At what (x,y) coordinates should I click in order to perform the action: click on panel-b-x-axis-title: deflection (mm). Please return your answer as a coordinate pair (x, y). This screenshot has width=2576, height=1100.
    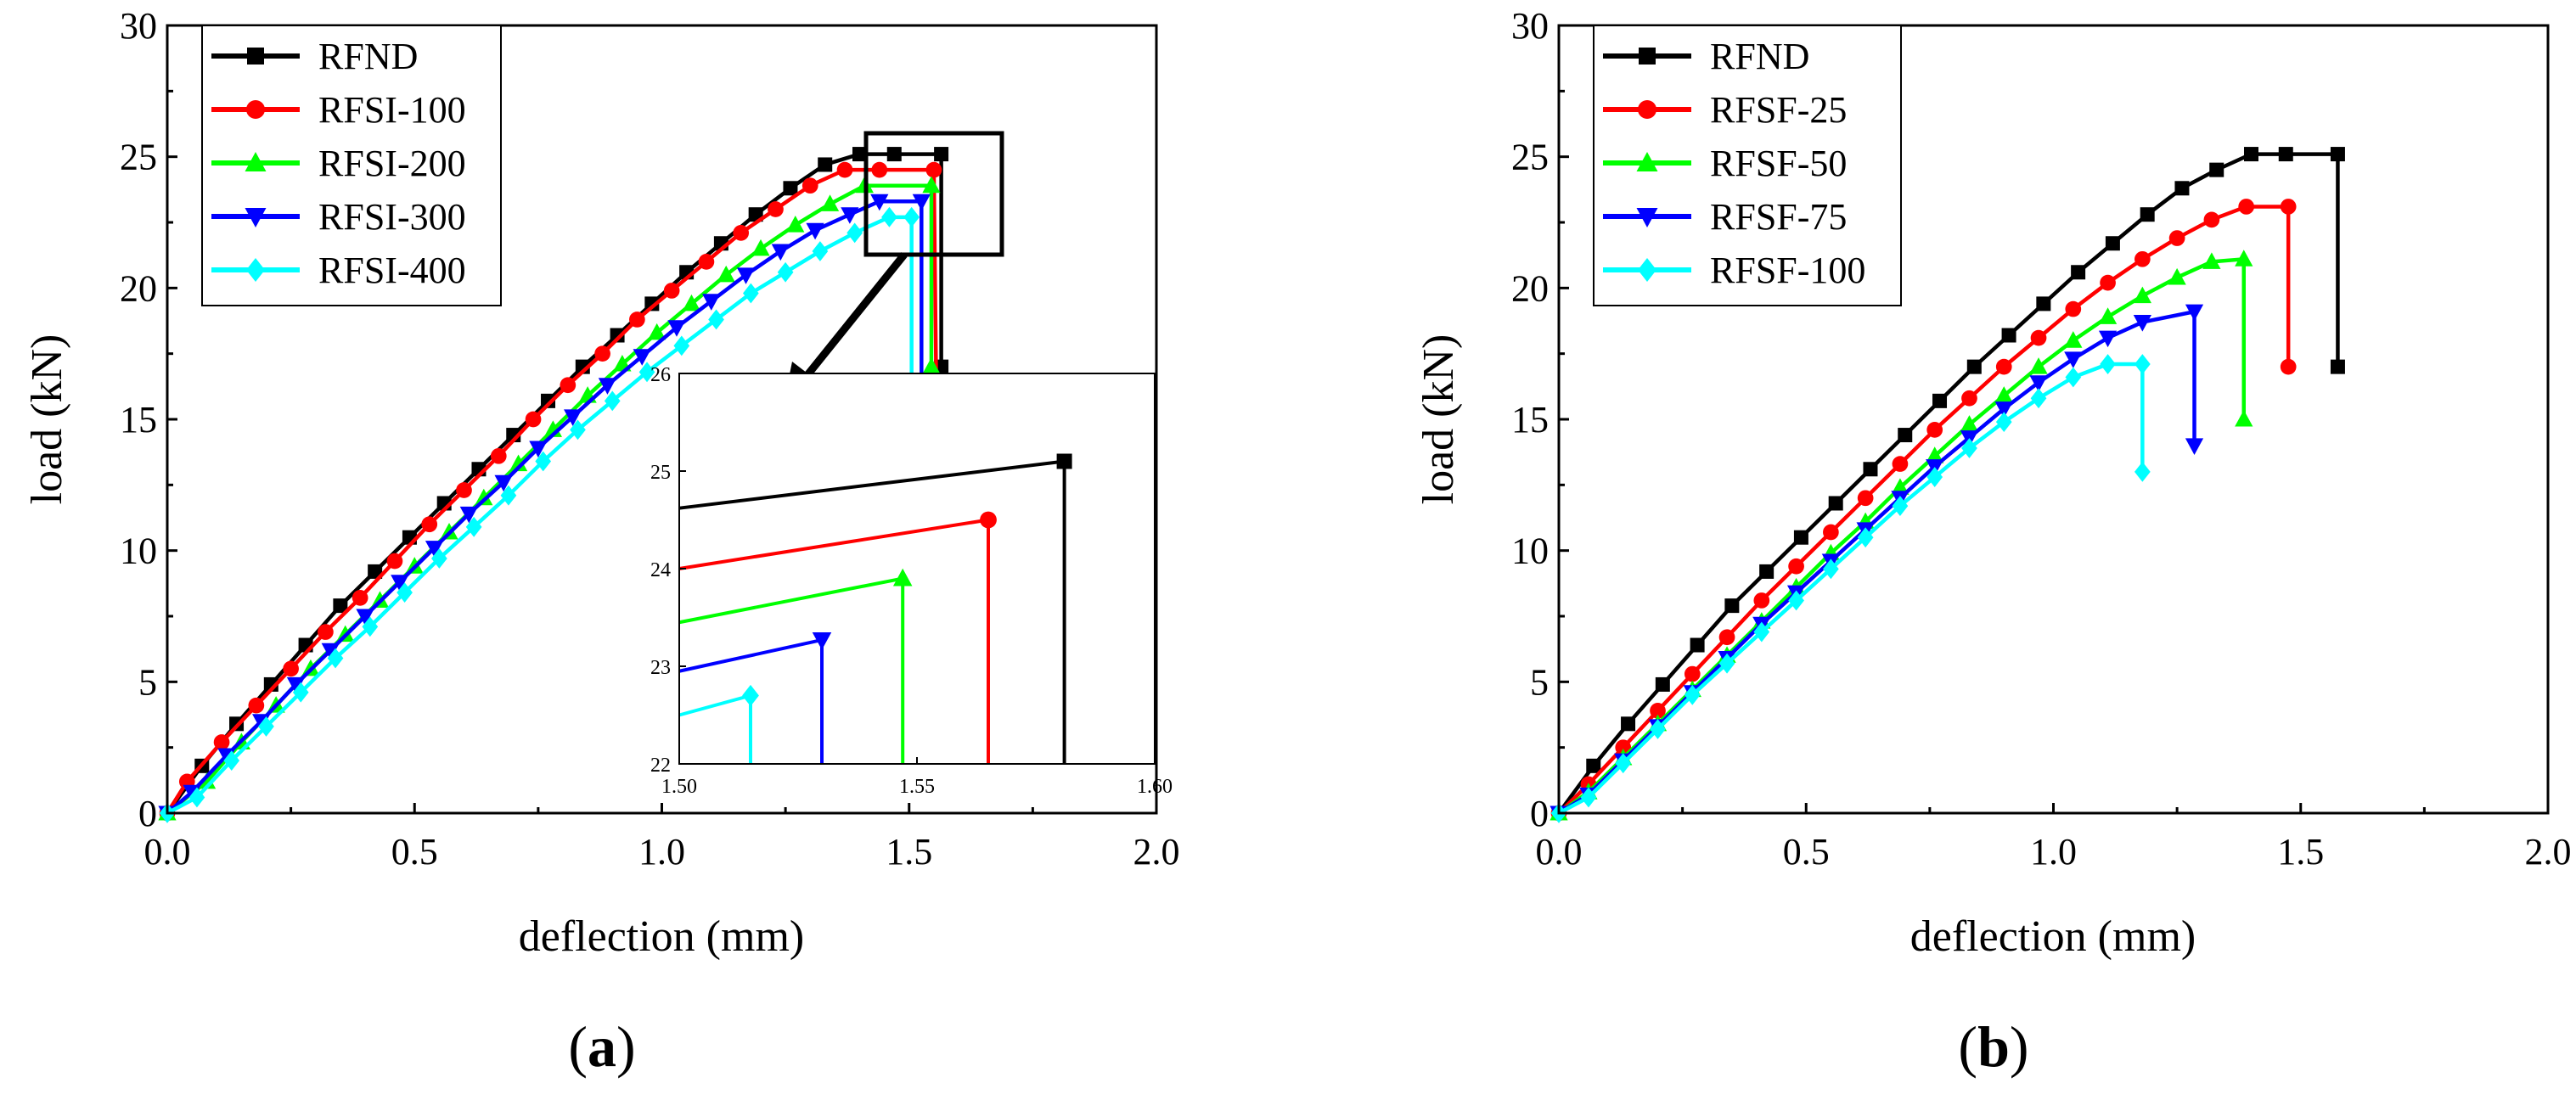
    Looking at the image, I should click on (2053, 937).